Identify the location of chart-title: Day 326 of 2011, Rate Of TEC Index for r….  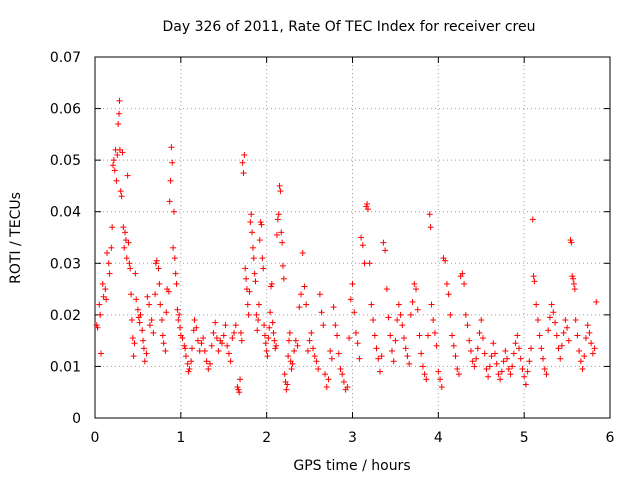
(348, 27).